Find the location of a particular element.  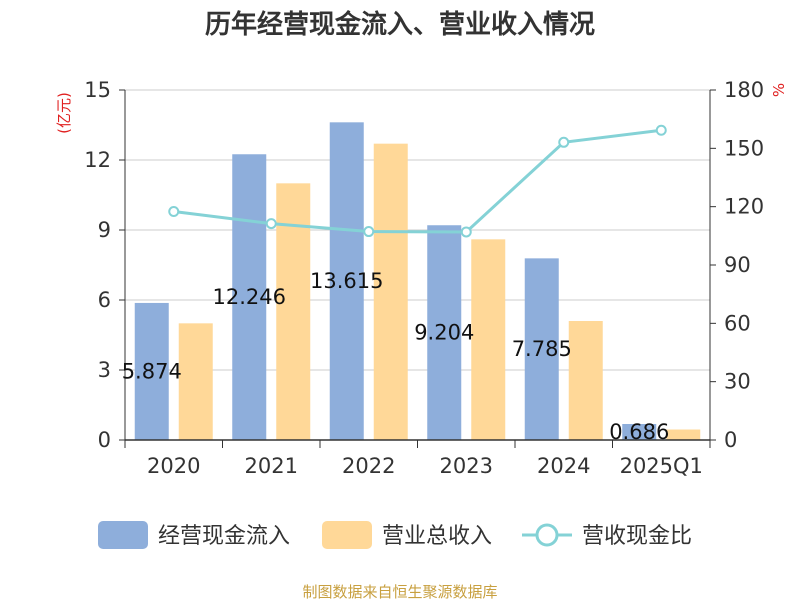

legend-item: 营业总收入 is located at coordinates (407, 535).